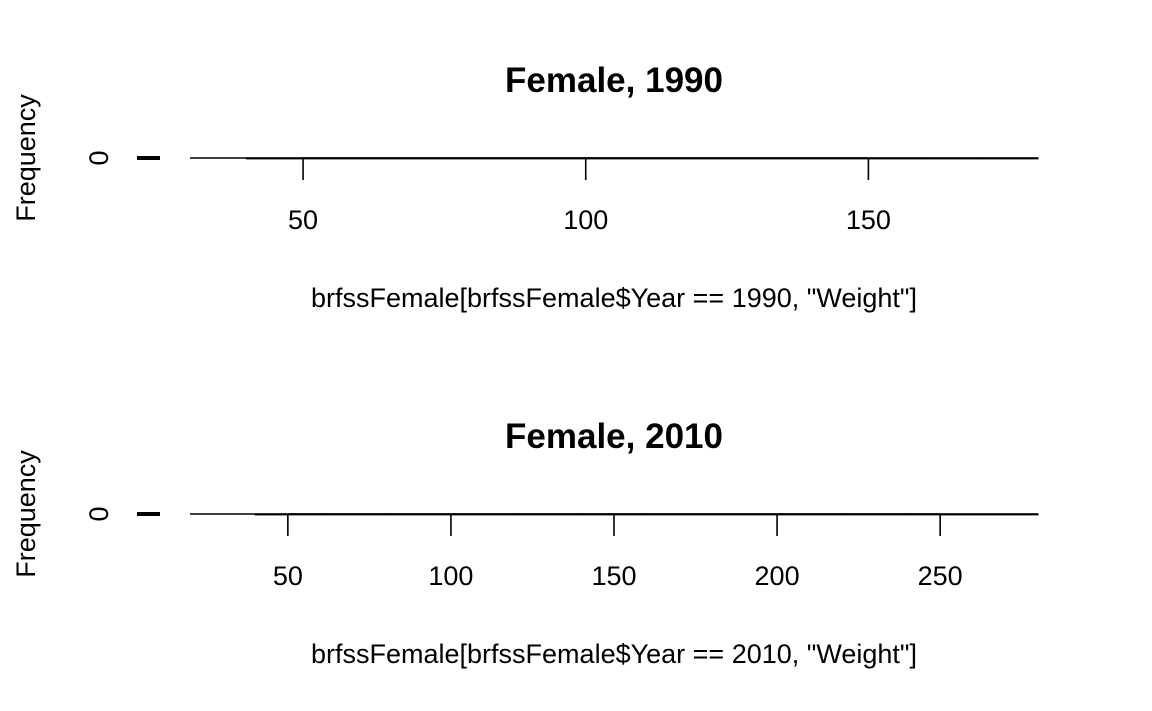 The width and height of the screenshot is (1152, 711). I want to click on y-axis-2010: 0, so click(122, 514).